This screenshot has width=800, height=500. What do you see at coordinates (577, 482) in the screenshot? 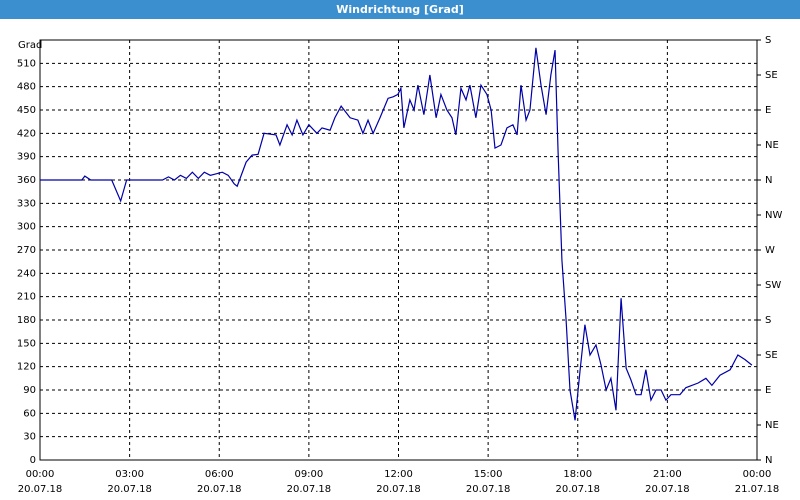
I see `x-tick-label: 18:00 20.07.18` at bounding box center [577, 482].